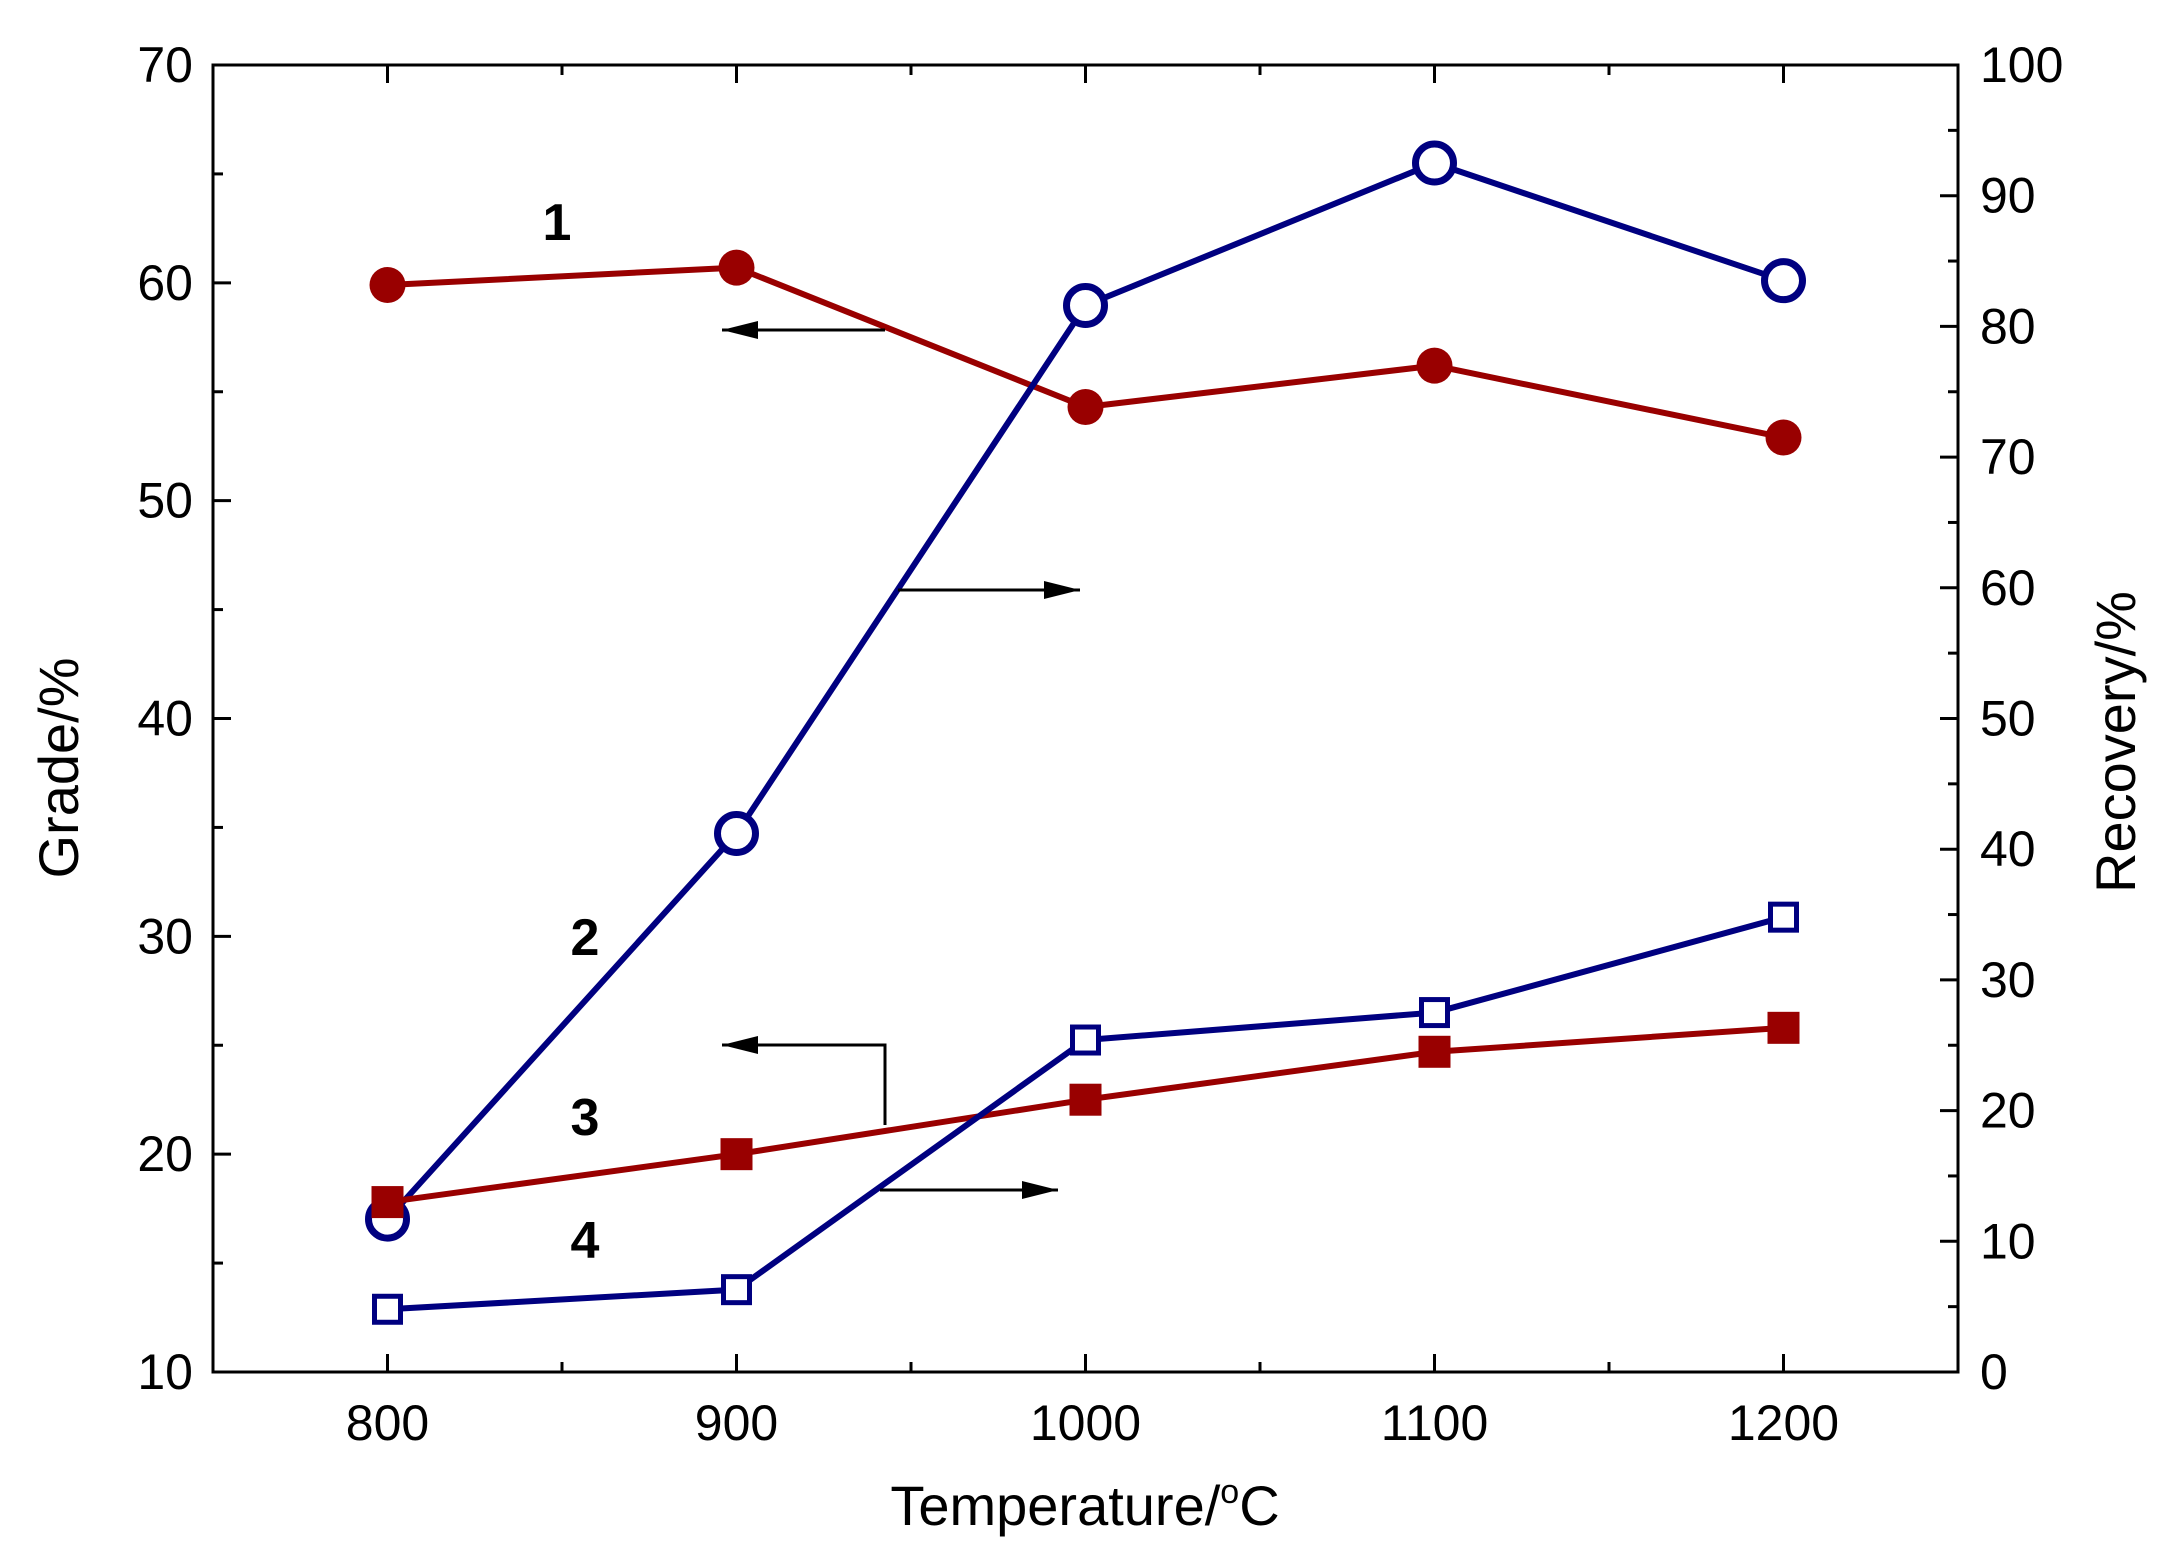 Image resolution: width=2169 pixels, height=1550 pixels. What do you see at coordinates (1040, 1190) in the screenshot?
I see `arrow-series-4-head` at bounding box center [1040, 1190].